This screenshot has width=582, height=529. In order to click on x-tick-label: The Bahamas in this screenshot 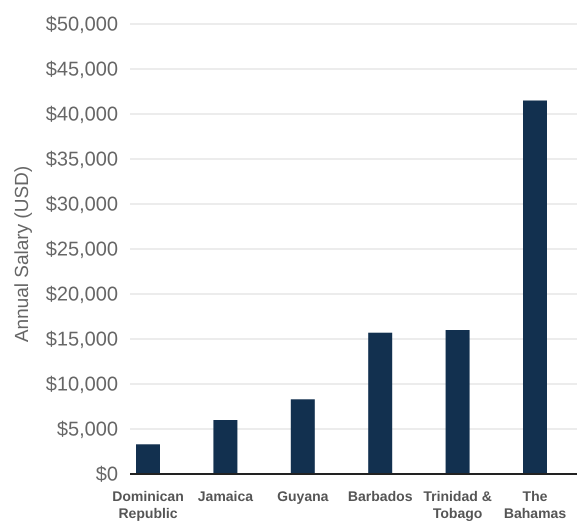, I will do `click(535, 504)`.